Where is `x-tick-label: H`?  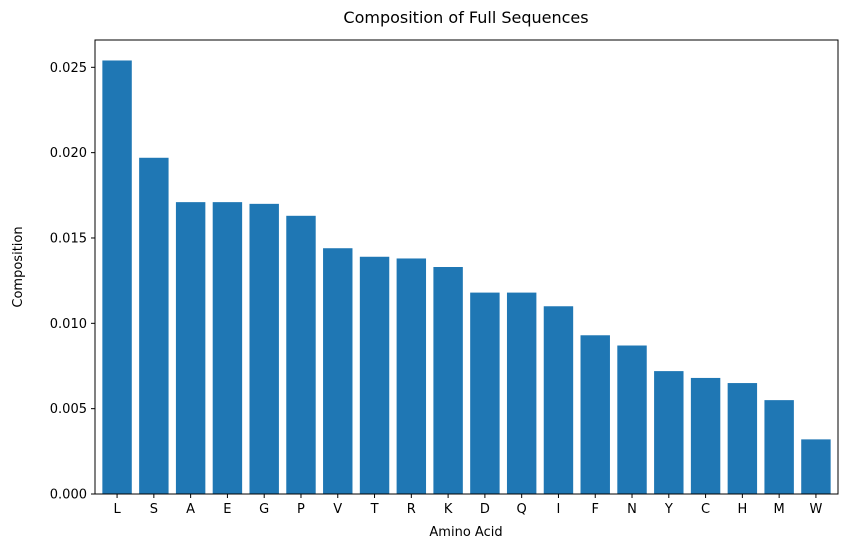 x-tick-label: H is located at coordinates (742, 509).